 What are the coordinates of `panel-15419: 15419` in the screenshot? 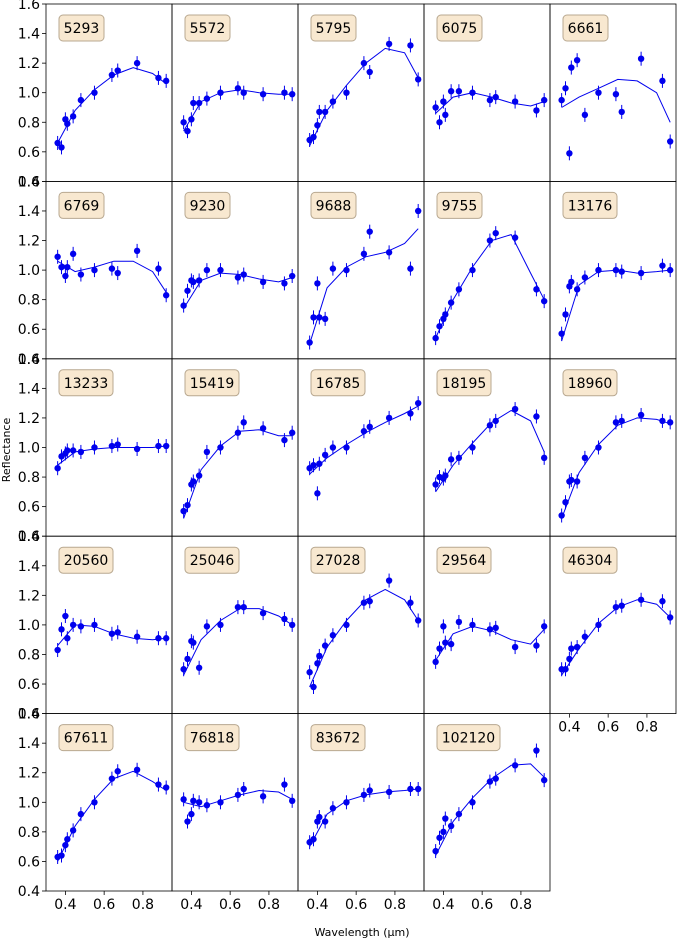 It's located at (235, 447).